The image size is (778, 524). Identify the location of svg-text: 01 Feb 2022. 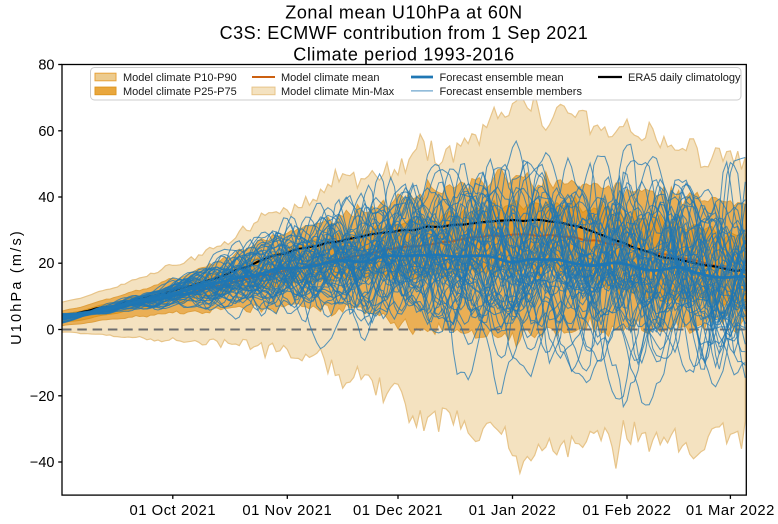
(626, 511).